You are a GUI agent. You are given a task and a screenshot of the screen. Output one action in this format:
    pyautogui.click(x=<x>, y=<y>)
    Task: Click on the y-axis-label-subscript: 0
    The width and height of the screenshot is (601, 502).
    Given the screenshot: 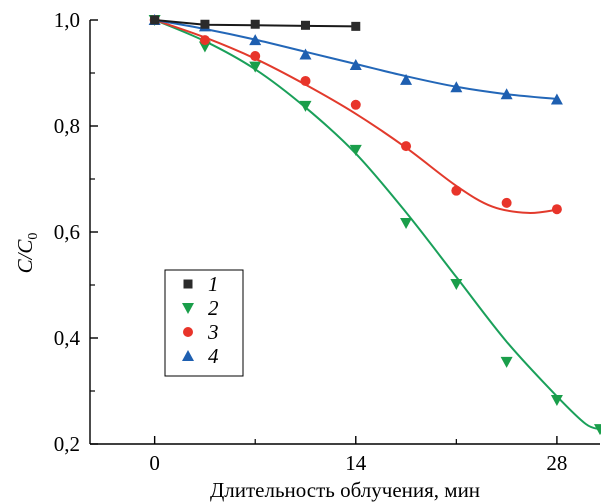 What is the action you would take?
    pyautogui.click(x=33, y=236)
    